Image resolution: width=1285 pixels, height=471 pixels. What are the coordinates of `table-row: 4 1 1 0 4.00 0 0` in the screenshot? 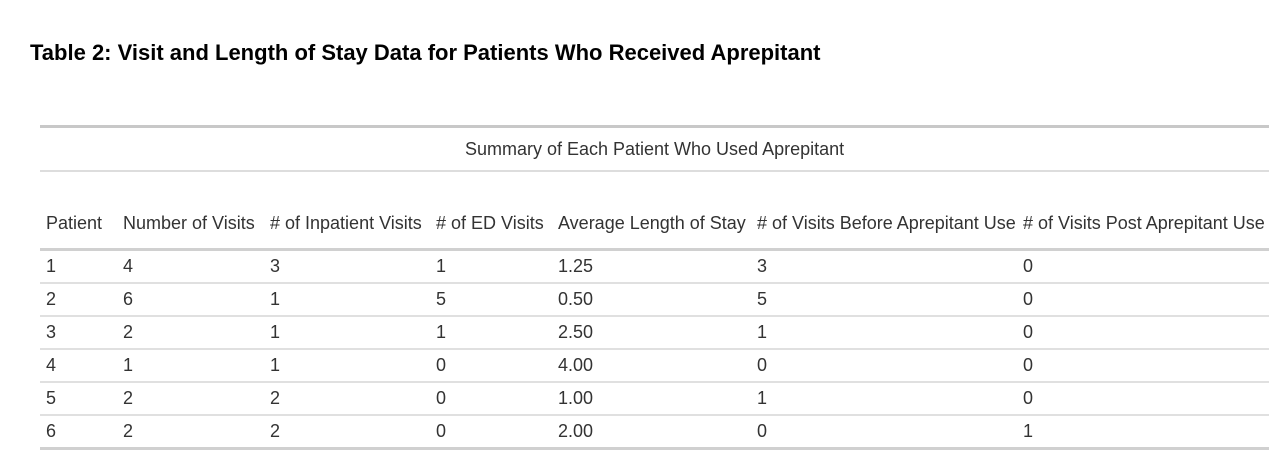 It's located at (655, 366).